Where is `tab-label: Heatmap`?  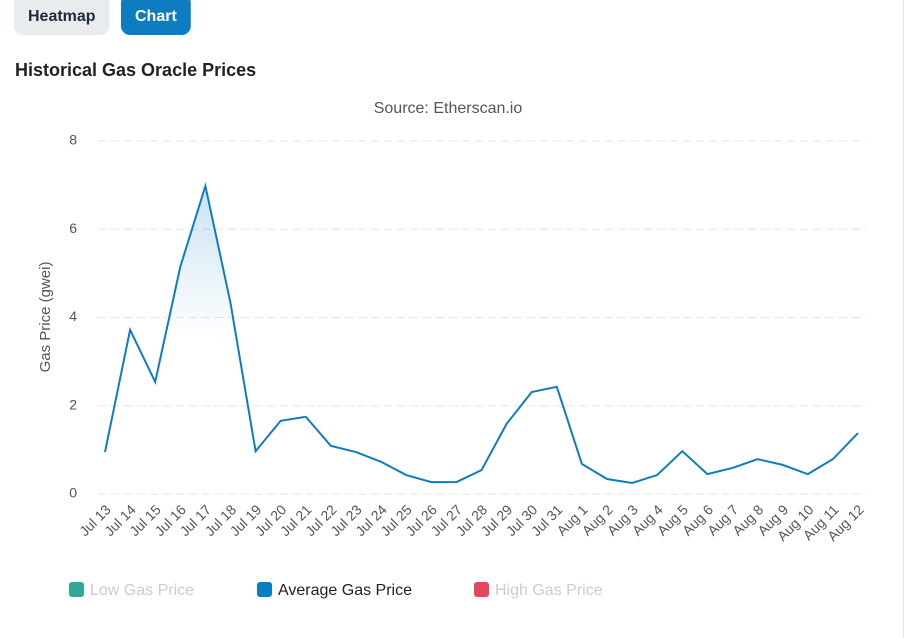 tab-label: Heatmap is located at coordinates (62, 16).